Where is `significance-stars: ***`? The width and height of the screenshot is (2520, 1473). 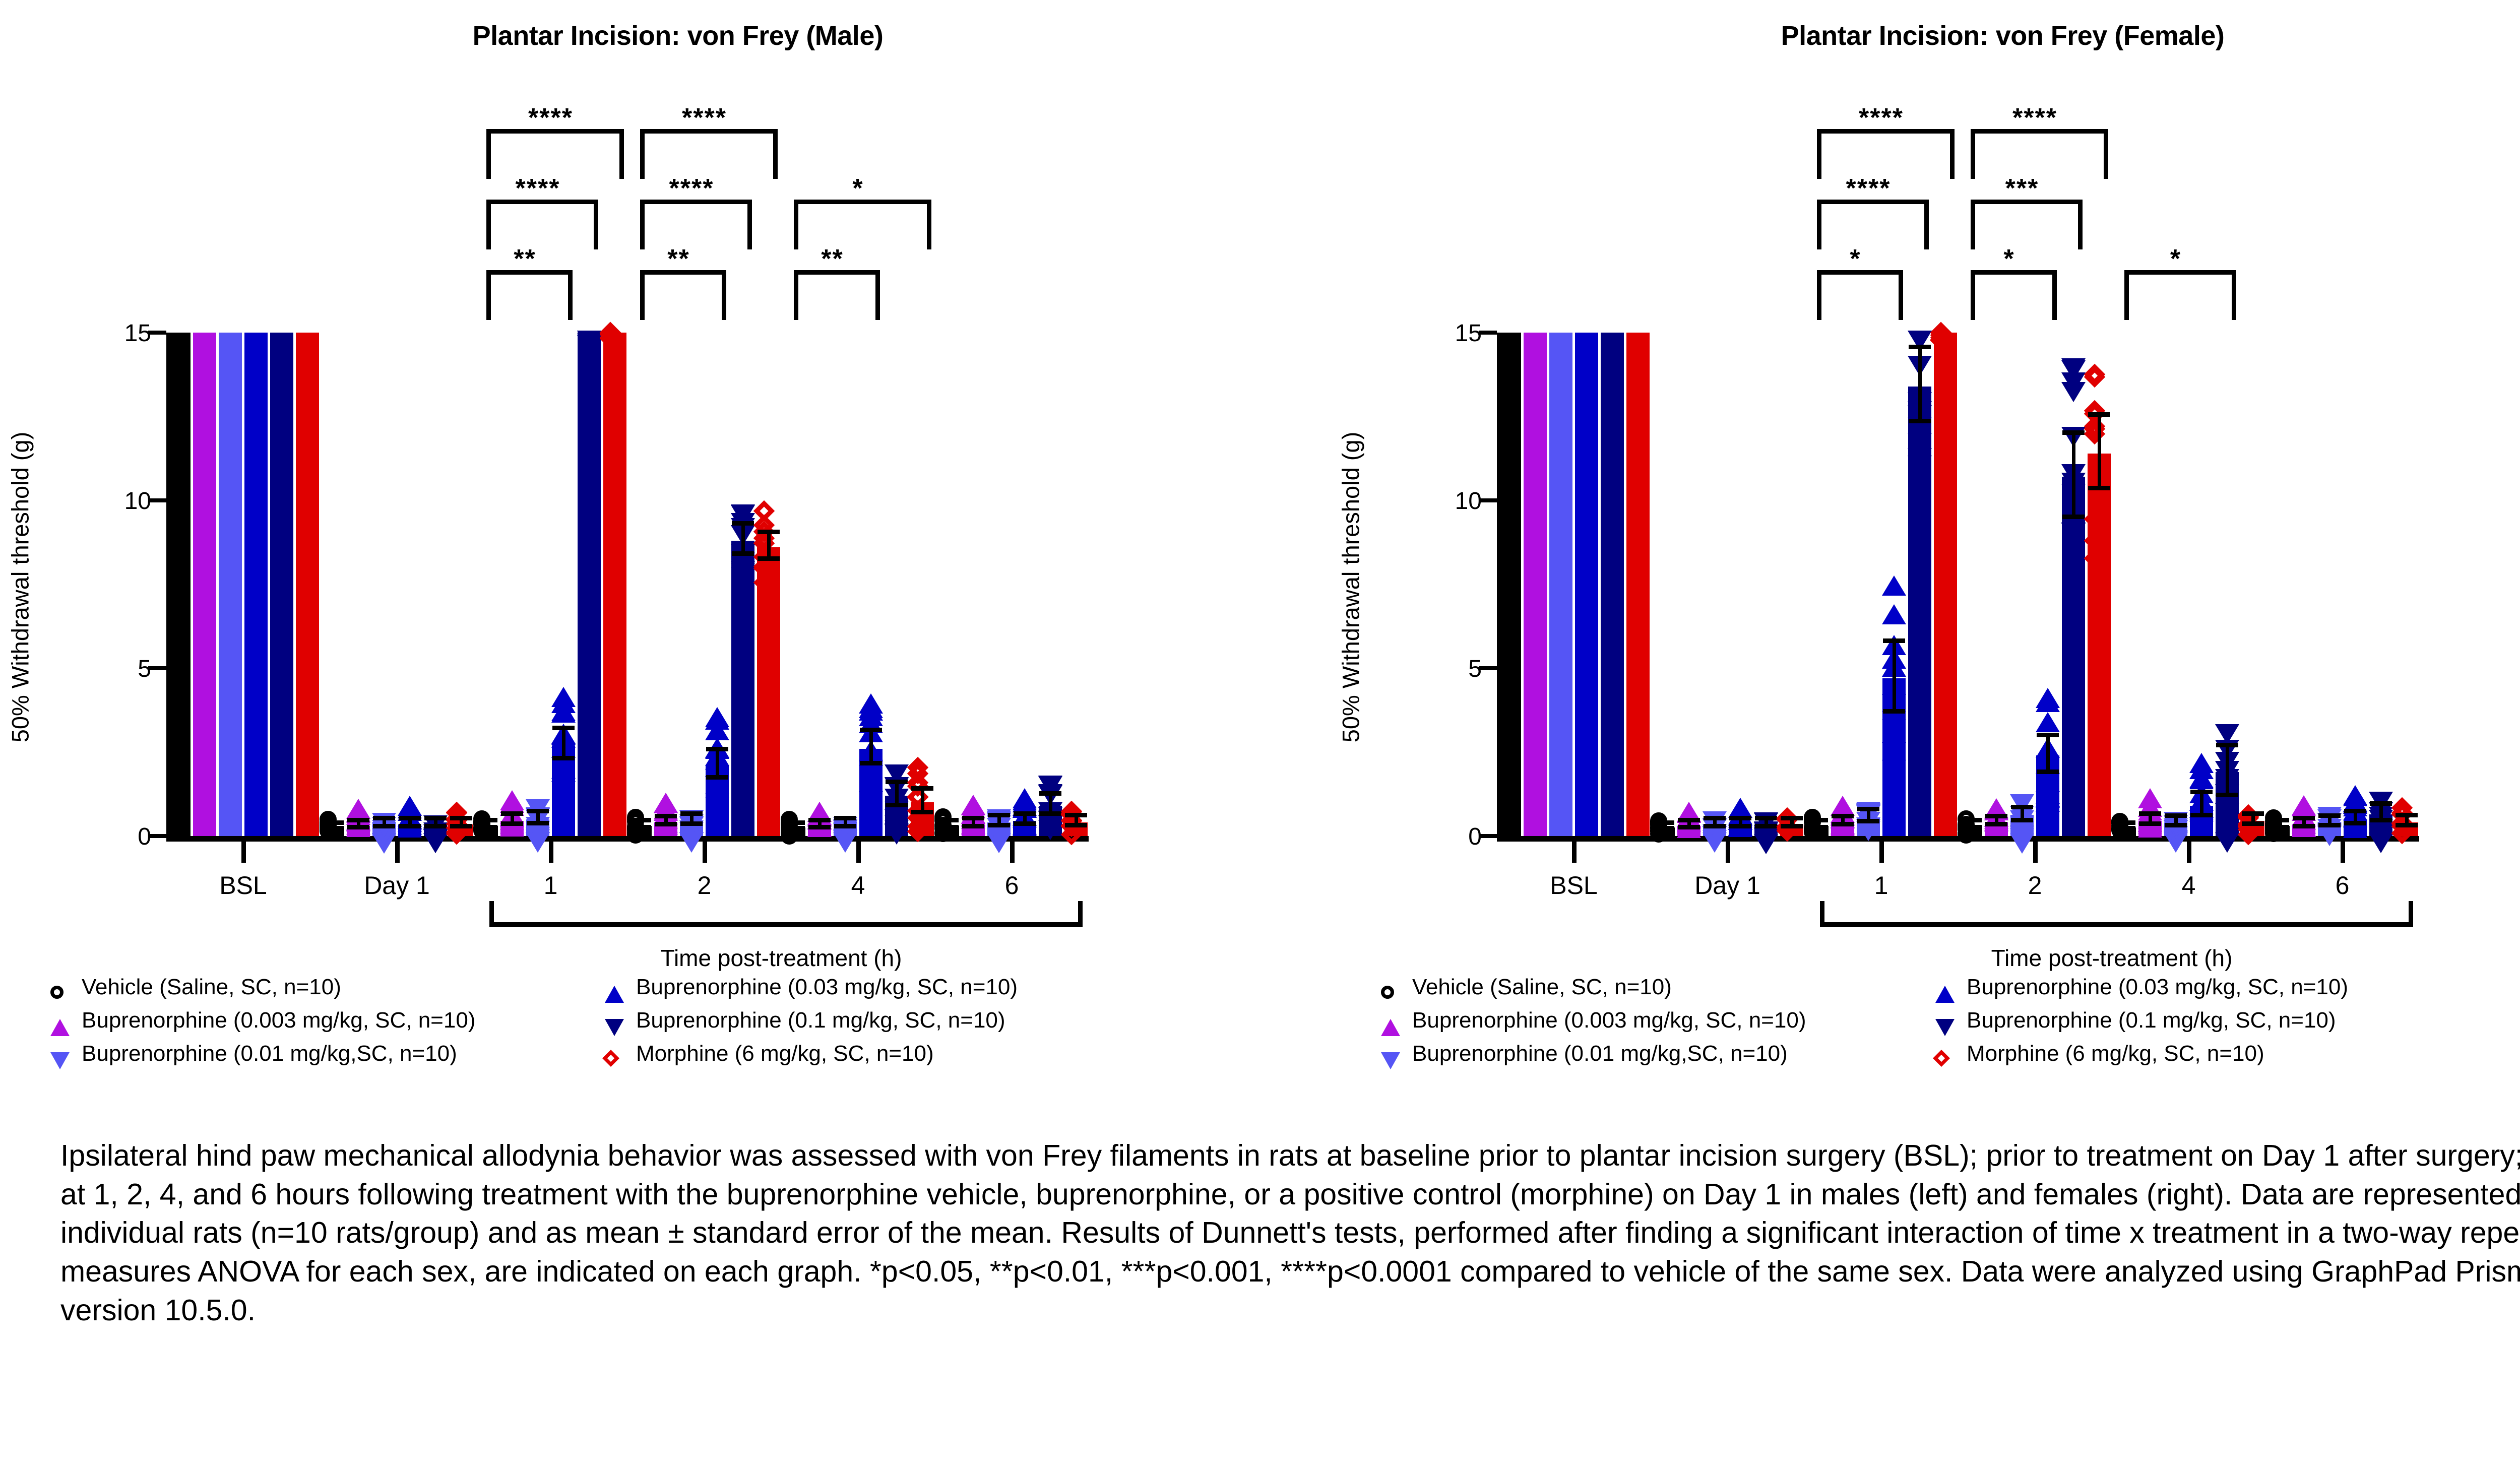 significance-stars: *** is located at coordinates (2022, 189).